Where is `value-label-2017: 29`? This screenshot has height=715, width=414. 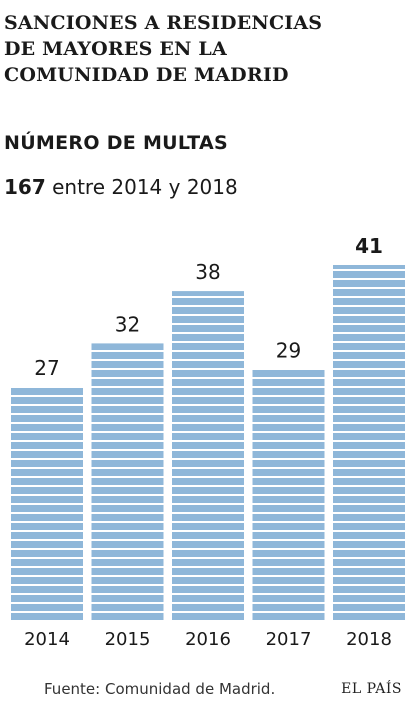
value-label-2017: 29 is located at coordinates (288, 351).